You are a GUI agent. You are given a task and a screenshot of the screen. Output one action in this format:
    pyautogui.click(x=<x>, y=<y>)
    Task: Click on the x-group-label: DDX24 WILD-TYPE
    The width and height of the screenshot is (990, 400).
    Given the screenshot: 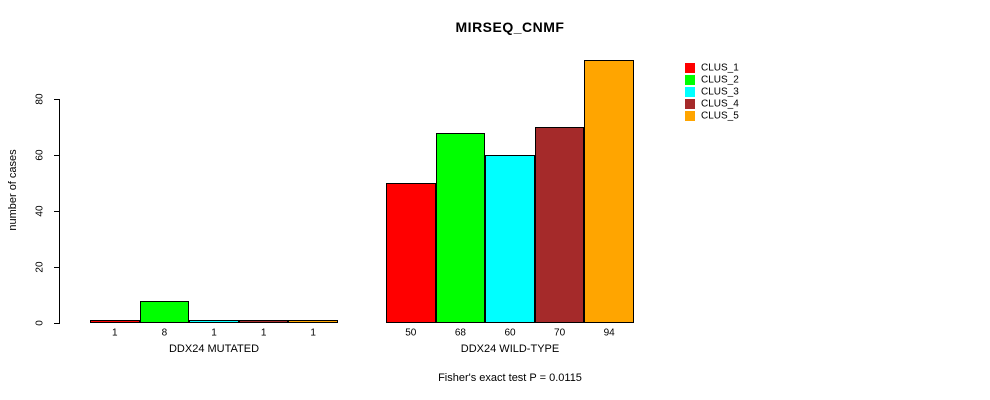 What is the action you would take?
    pyautogui.click(x=510, y=349)
    